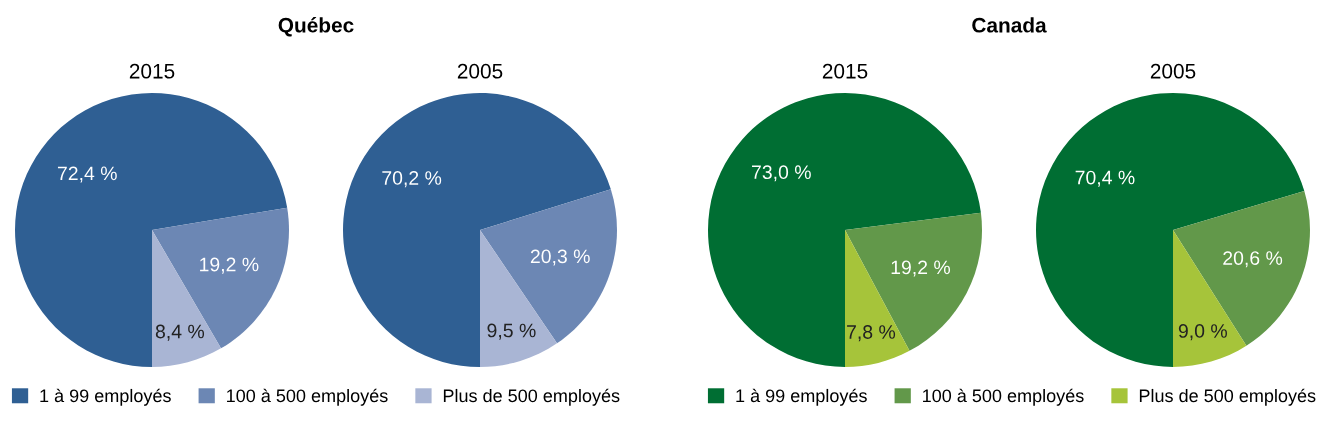 The image size is (1332, 422). I want to click on data-label: 8,4 %, so click(180, 332).